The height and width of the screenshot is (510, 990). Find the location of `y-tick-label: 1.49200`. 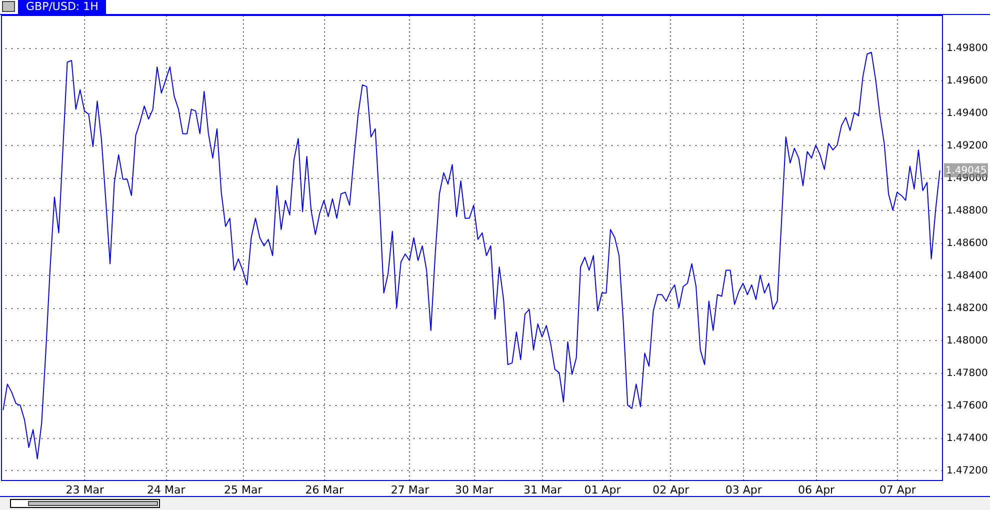

y-tick-label: 1.49200 is located at coordinates (967, 146).